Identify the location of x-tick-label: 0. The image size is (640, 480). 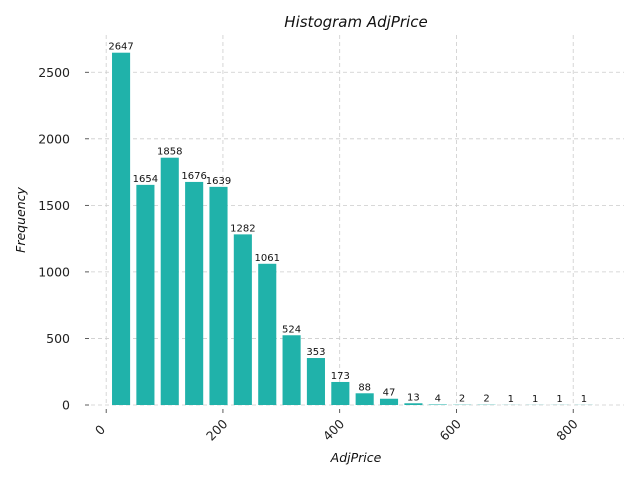
(100, 430).